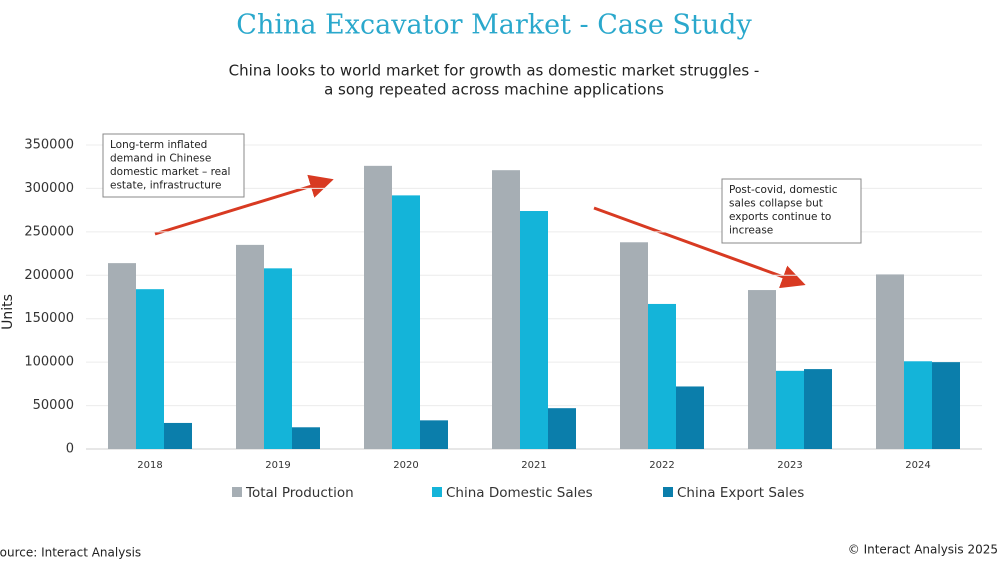  Describe the element at coordinates (789, 465) in the screenshot. I see `x-tick-label: 2023` at that location.